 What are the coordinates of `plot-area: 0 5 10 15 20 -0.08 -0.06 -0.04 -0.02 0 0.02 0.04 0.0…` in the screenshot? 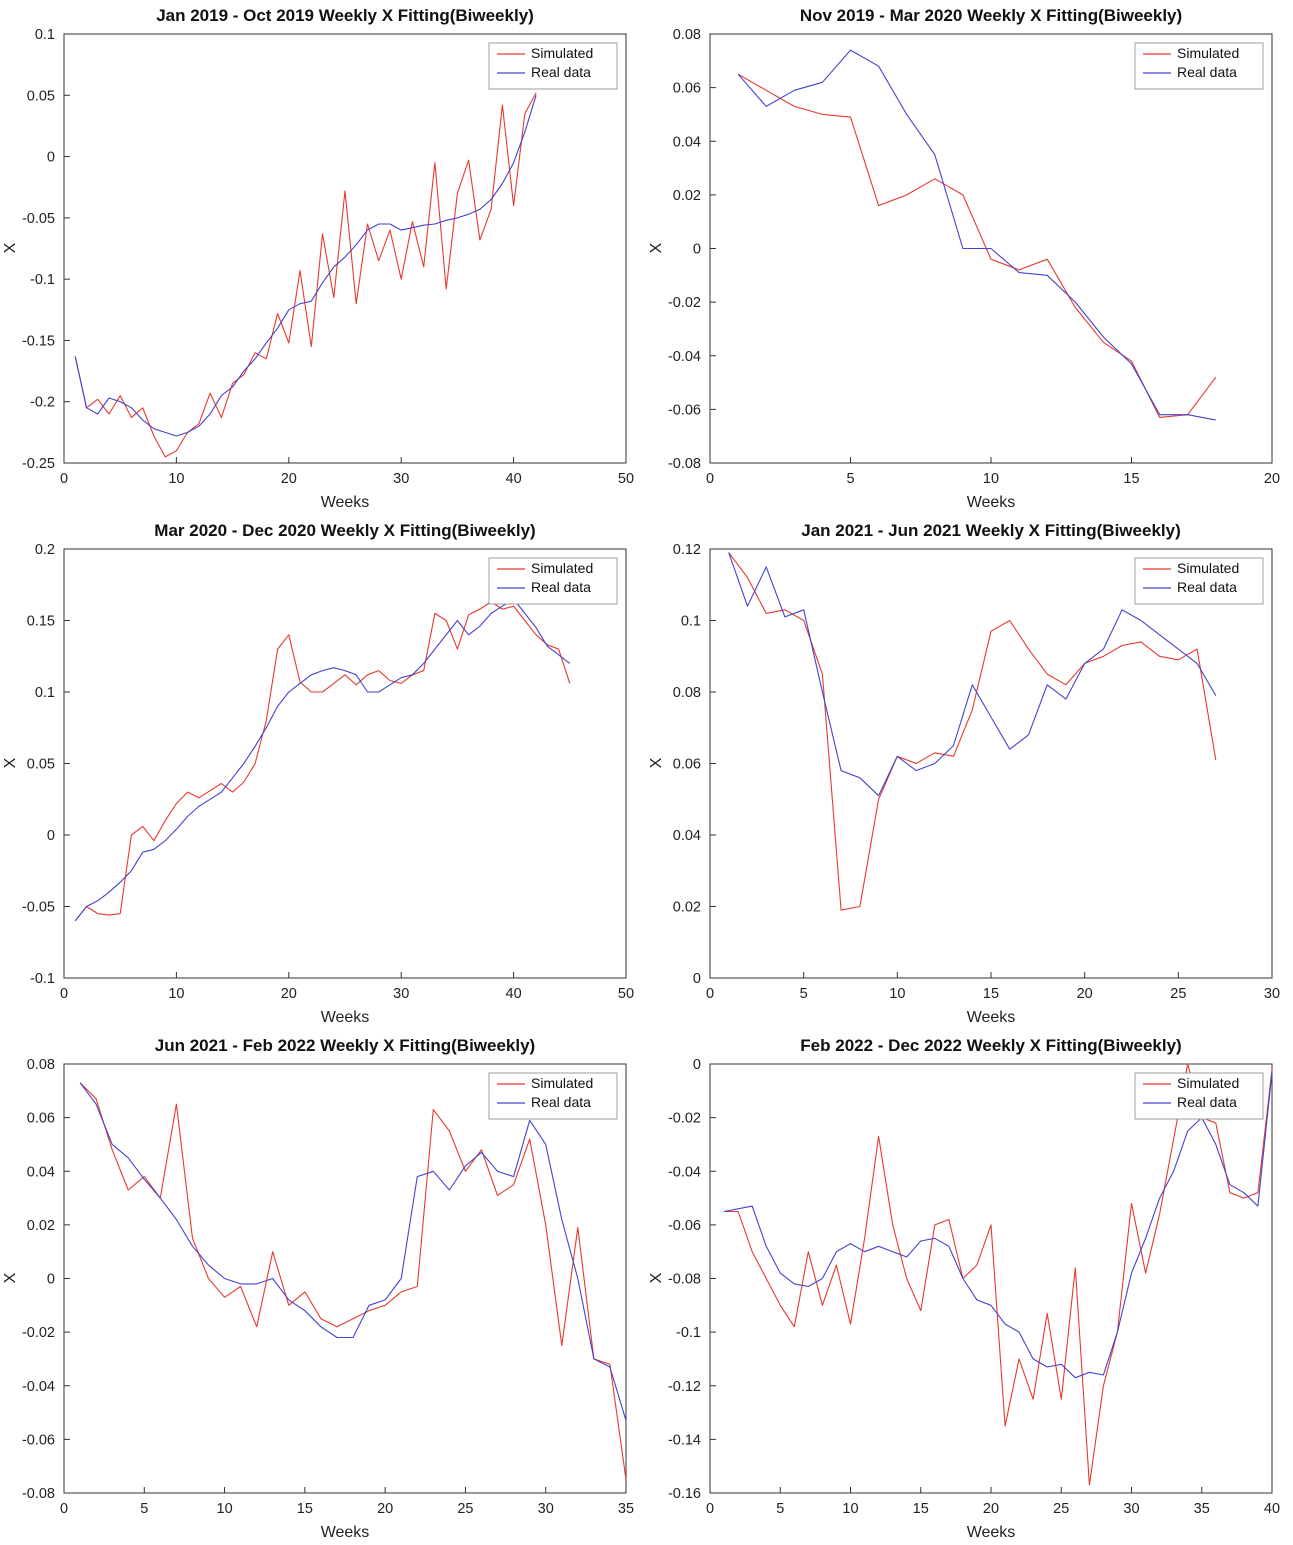 It's located at (974, 257).